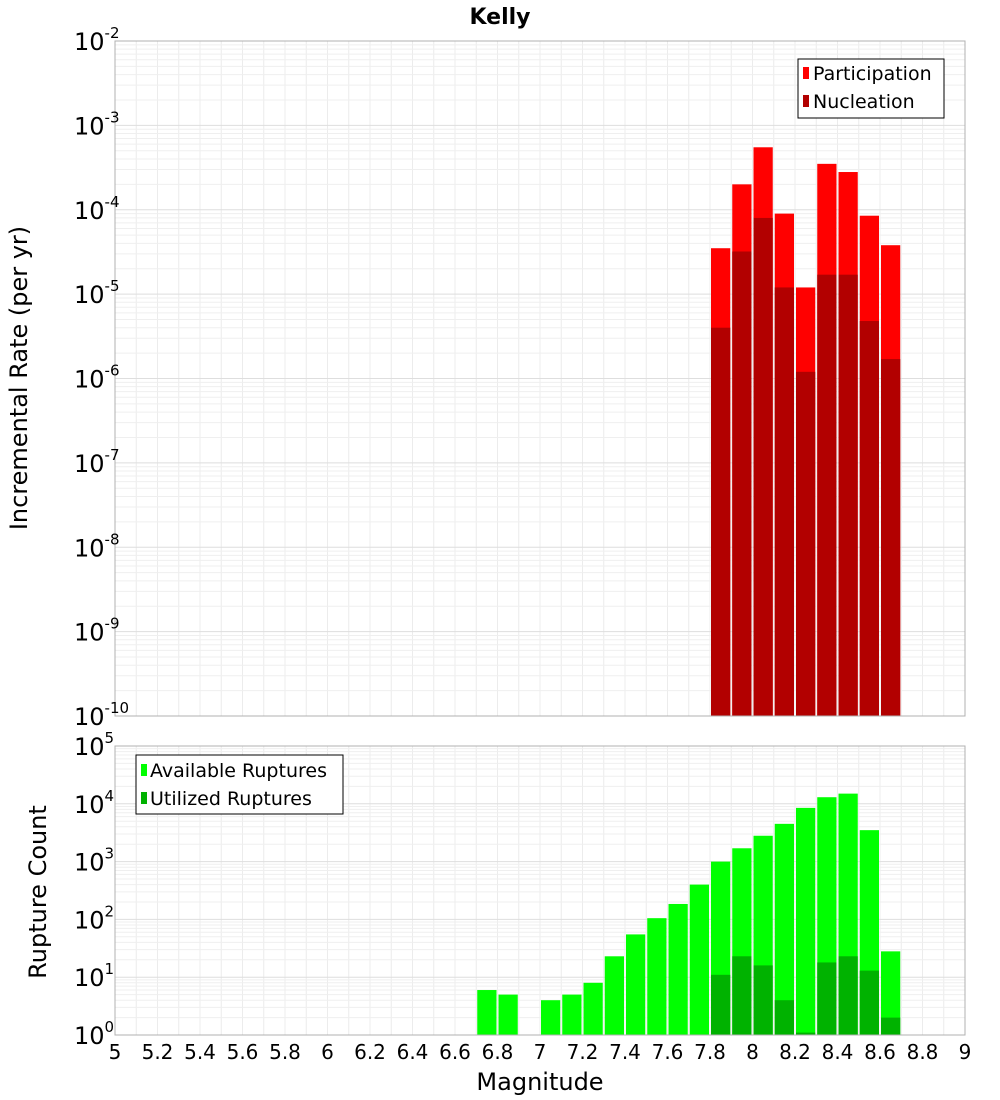 The image size is (1000, 1100). I want to click on legend-swatch-nucleation, so click(806, 101).